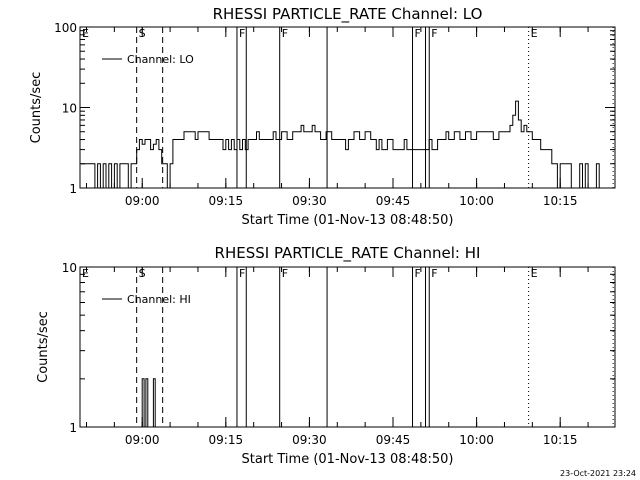 This screenshot has width=640, height=480. What do you see at coordinates (160, 59) in the screenshot?
I see `legend-label: Channel: LO` at bounding box center [160, 59].